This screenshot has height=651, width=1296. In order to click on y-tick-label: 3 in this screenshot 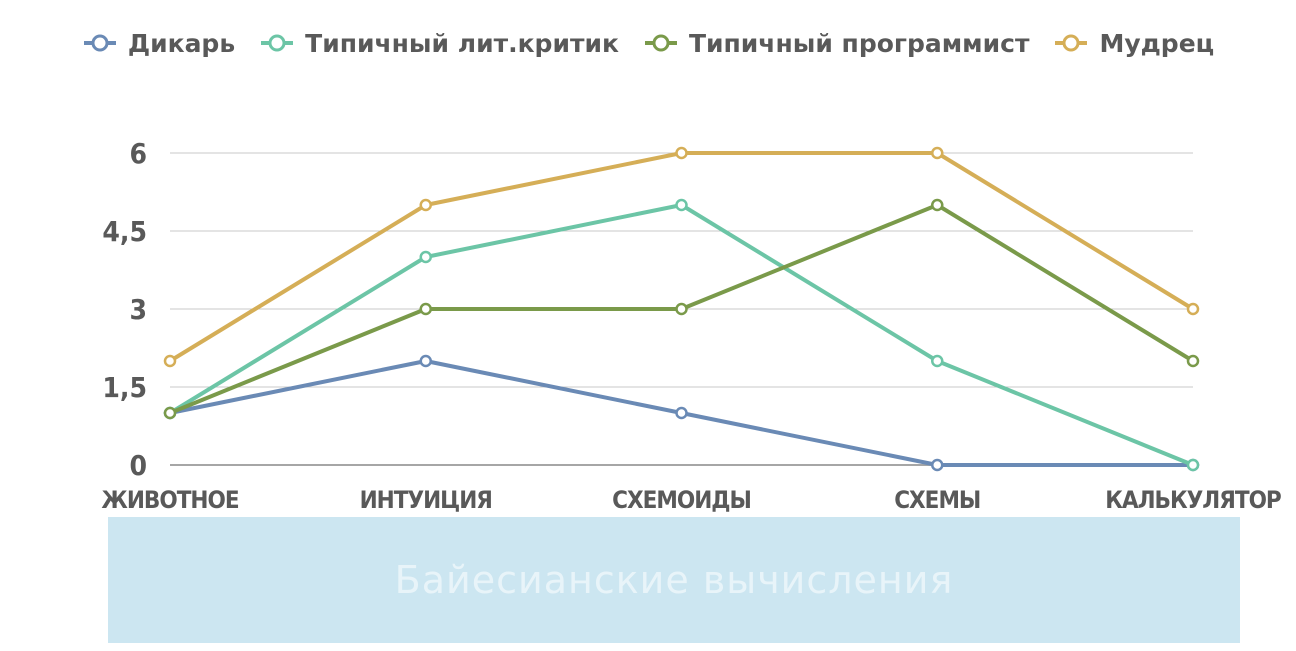, I will do `click(138, 309)`.